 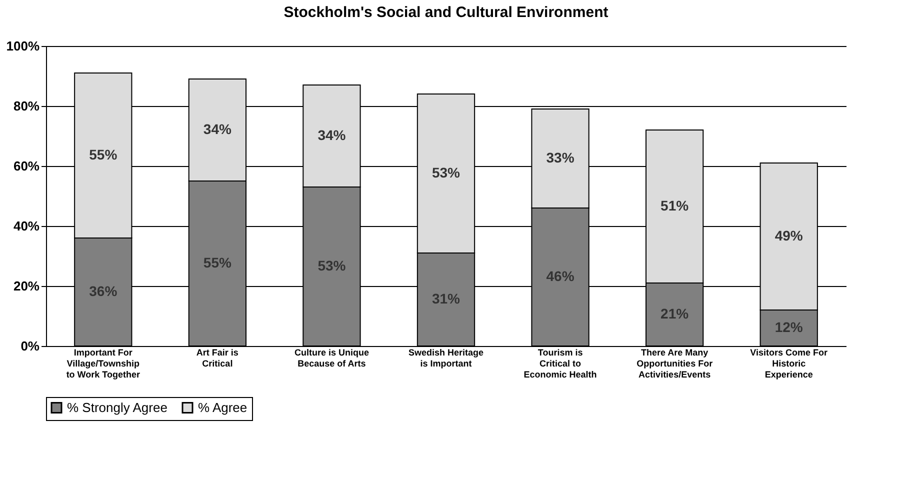 What do you see at coordinates (217, 358) in the screenshot?
I see `x-tick-label: Art Fair is Critical` at bounding box center [217, 358].